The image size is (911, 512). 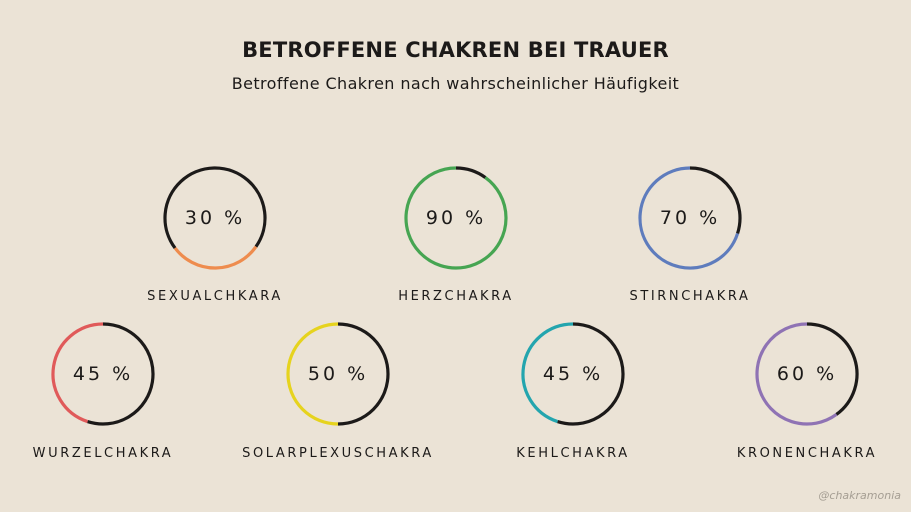 What do you see at coordinates (807, 453) in the screenshot?
I see `gauge-name-label: KRONENCHAKRA` at bounding box center [807, 453].